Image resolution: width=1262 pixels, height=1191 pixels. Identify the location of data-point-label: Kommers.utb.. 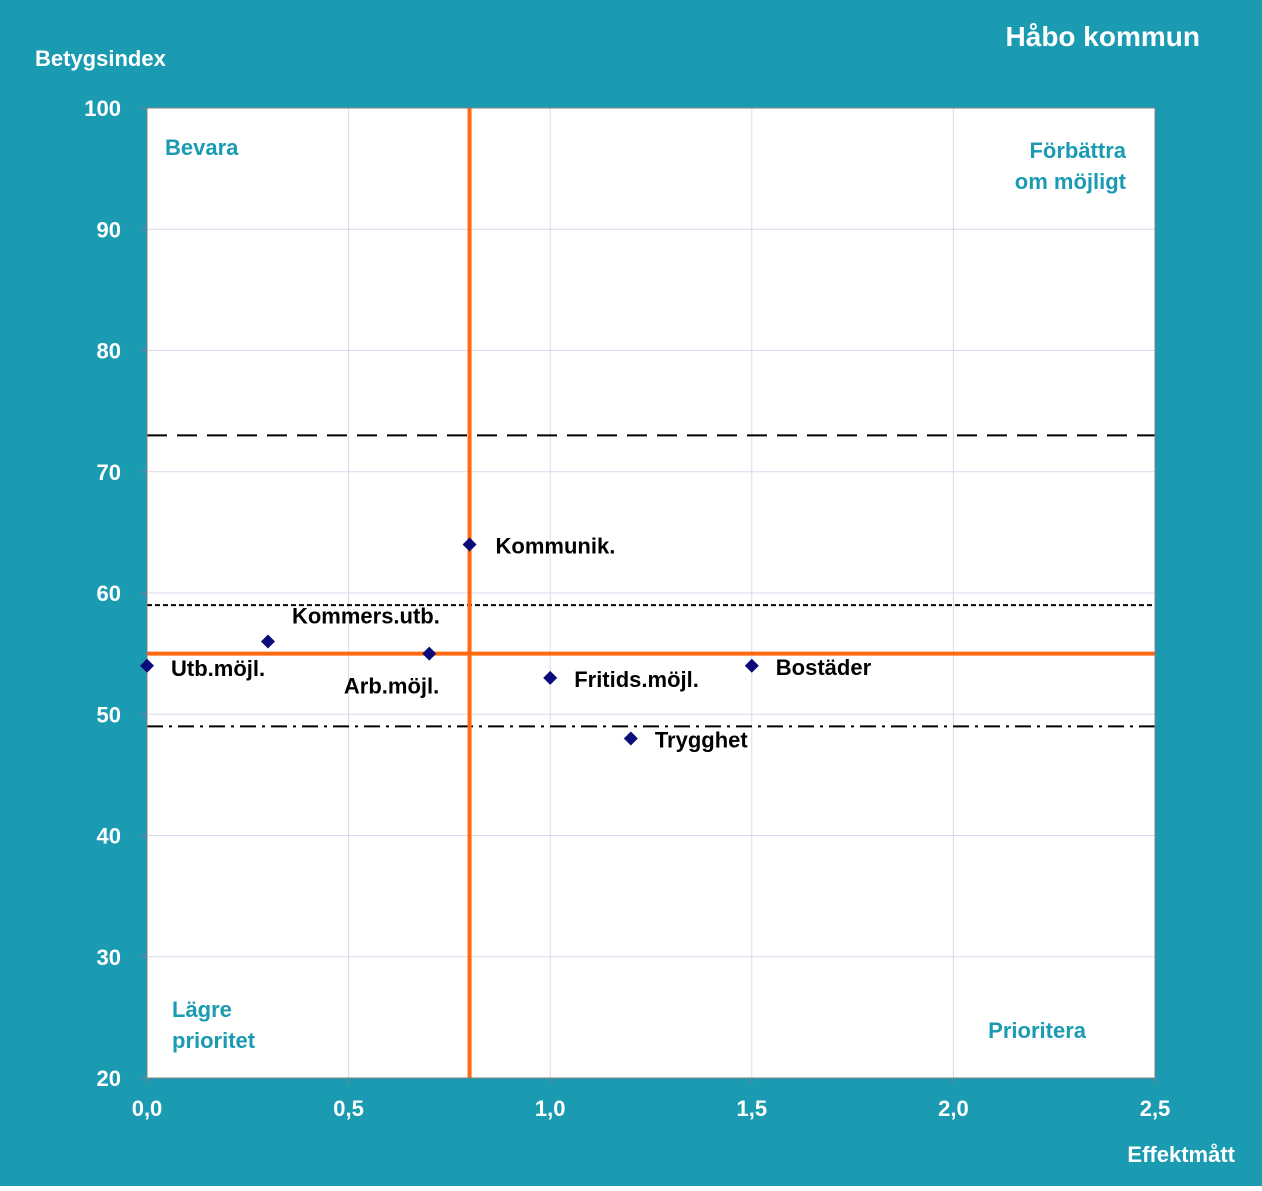
(366, 616).